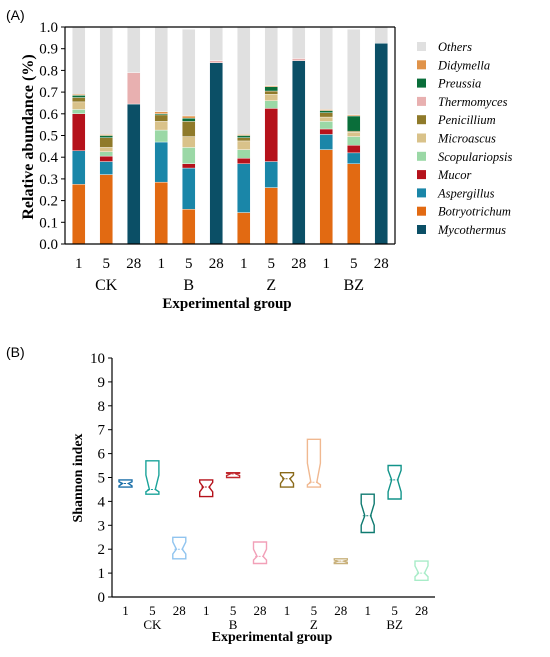  What do you see at coordinates (354, 285) in the screenshot?
I see `group-label: BZ` at bounding box center [354, 285].